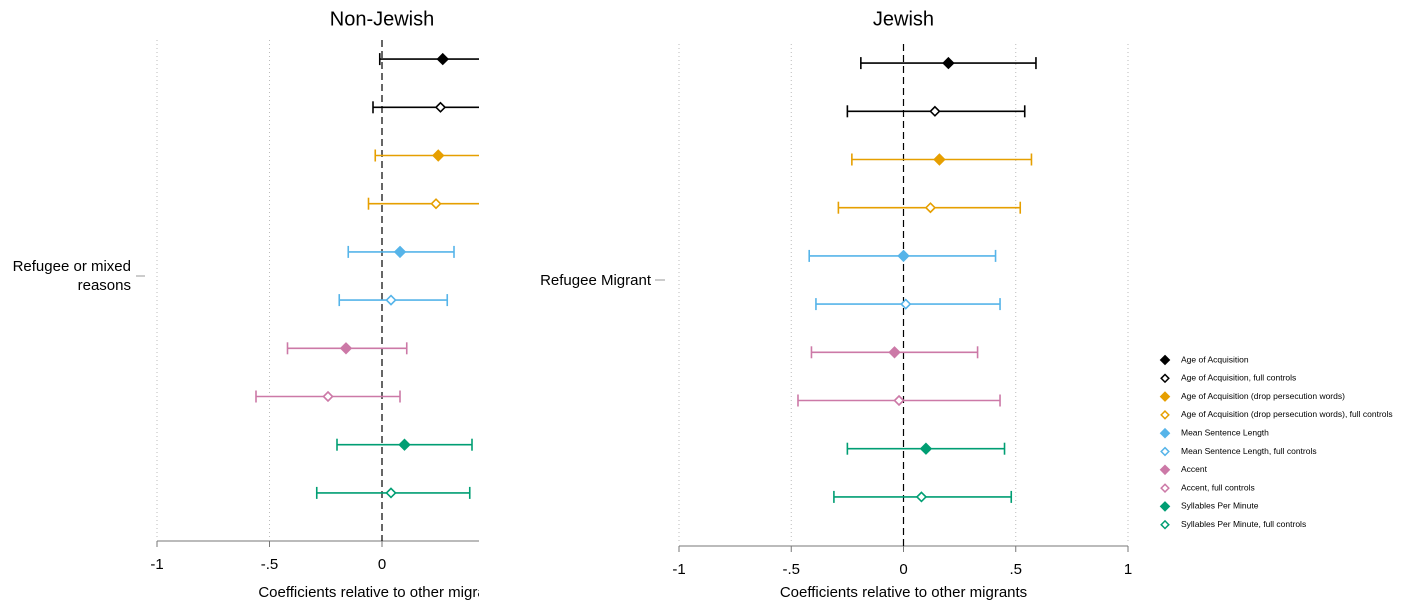 The image size is (1406, 606). What do you see at coordinates (1128, 569) in the screenshot?
I see `x-tick-label: 1` at bounding box center [1128, 569].